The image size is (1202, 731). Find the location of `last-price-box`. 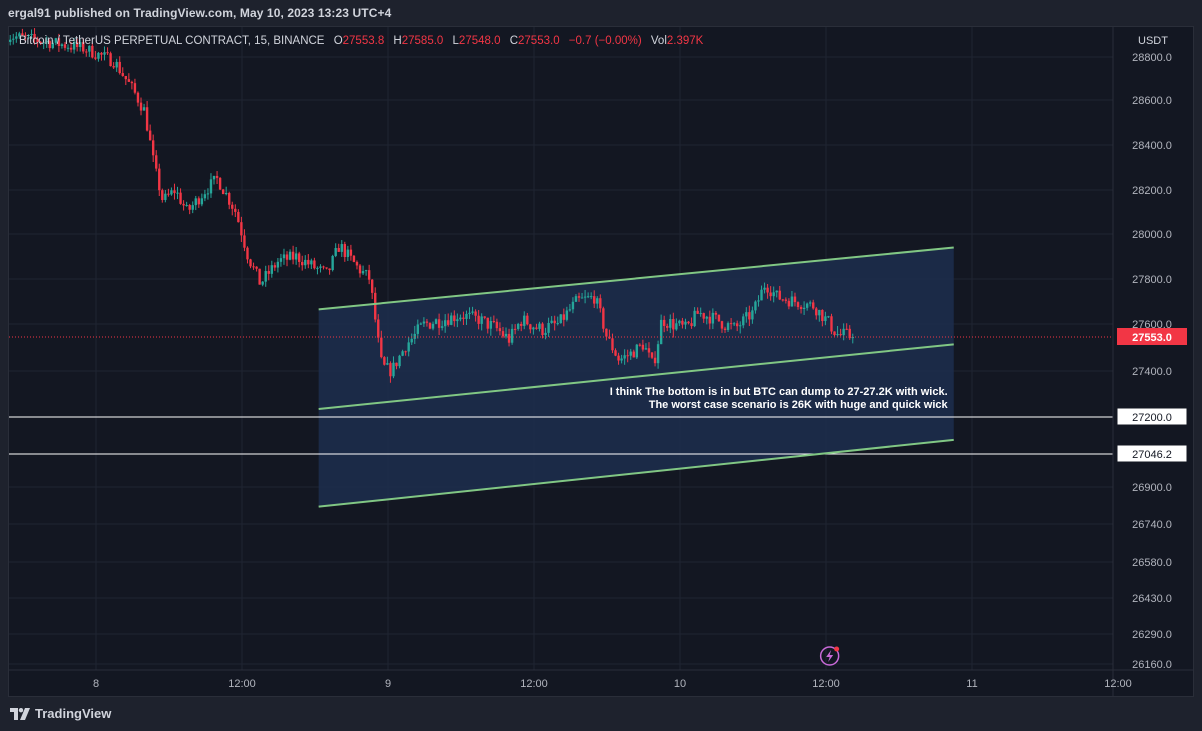

last-price-box is located at coordinates (1152, 336).